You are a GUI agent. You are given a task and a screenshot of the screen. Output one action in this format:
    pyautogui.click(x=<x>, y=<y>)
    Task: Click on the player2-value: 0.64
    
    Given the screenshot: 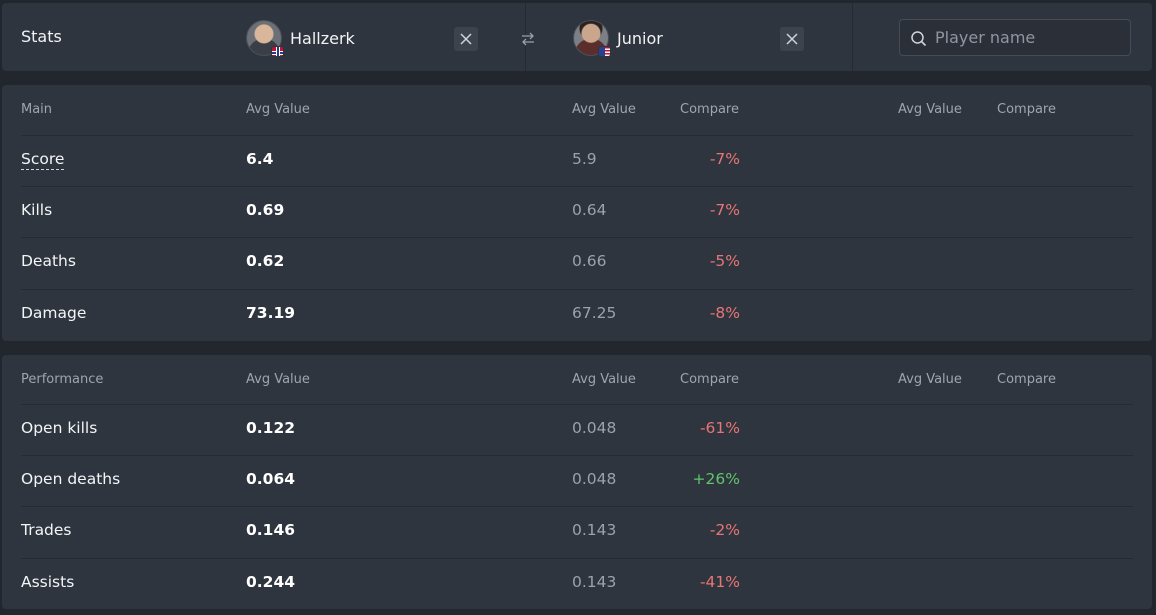 What is the action you would take?
    pyautogui.click(x=589, y=210)
    